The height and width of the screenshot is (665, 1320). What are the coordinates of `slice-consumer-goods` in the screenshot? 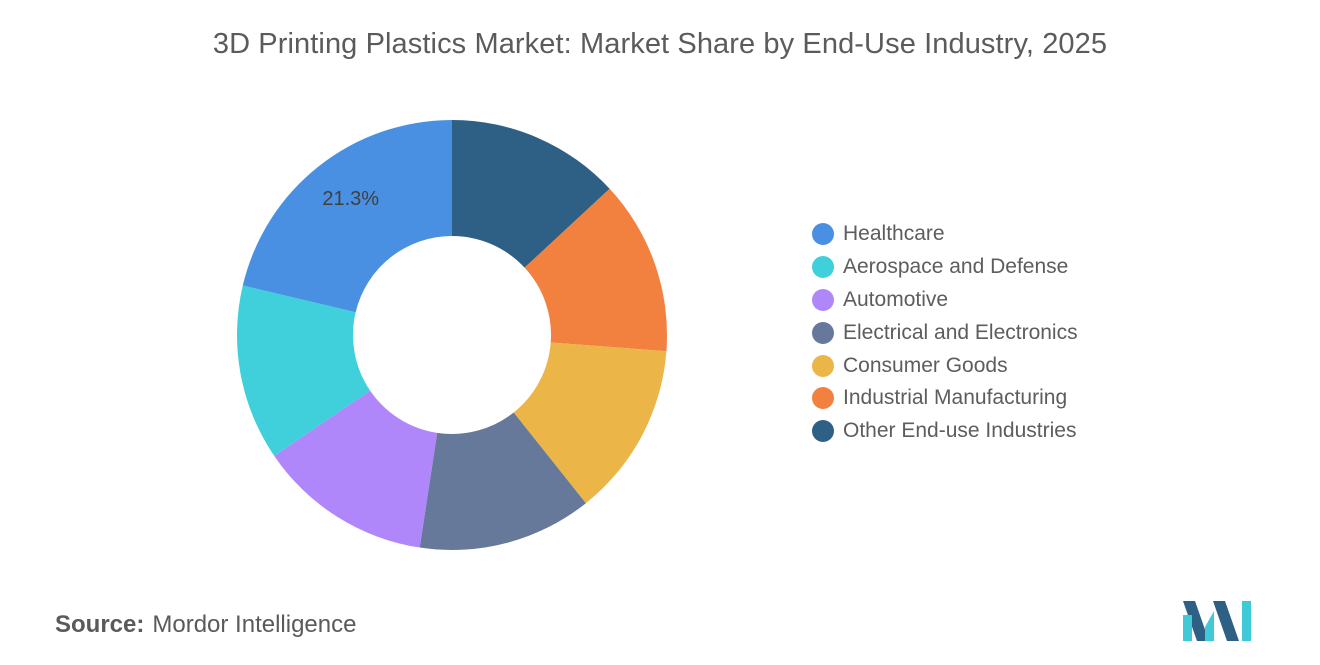 It's located at (590, 423).